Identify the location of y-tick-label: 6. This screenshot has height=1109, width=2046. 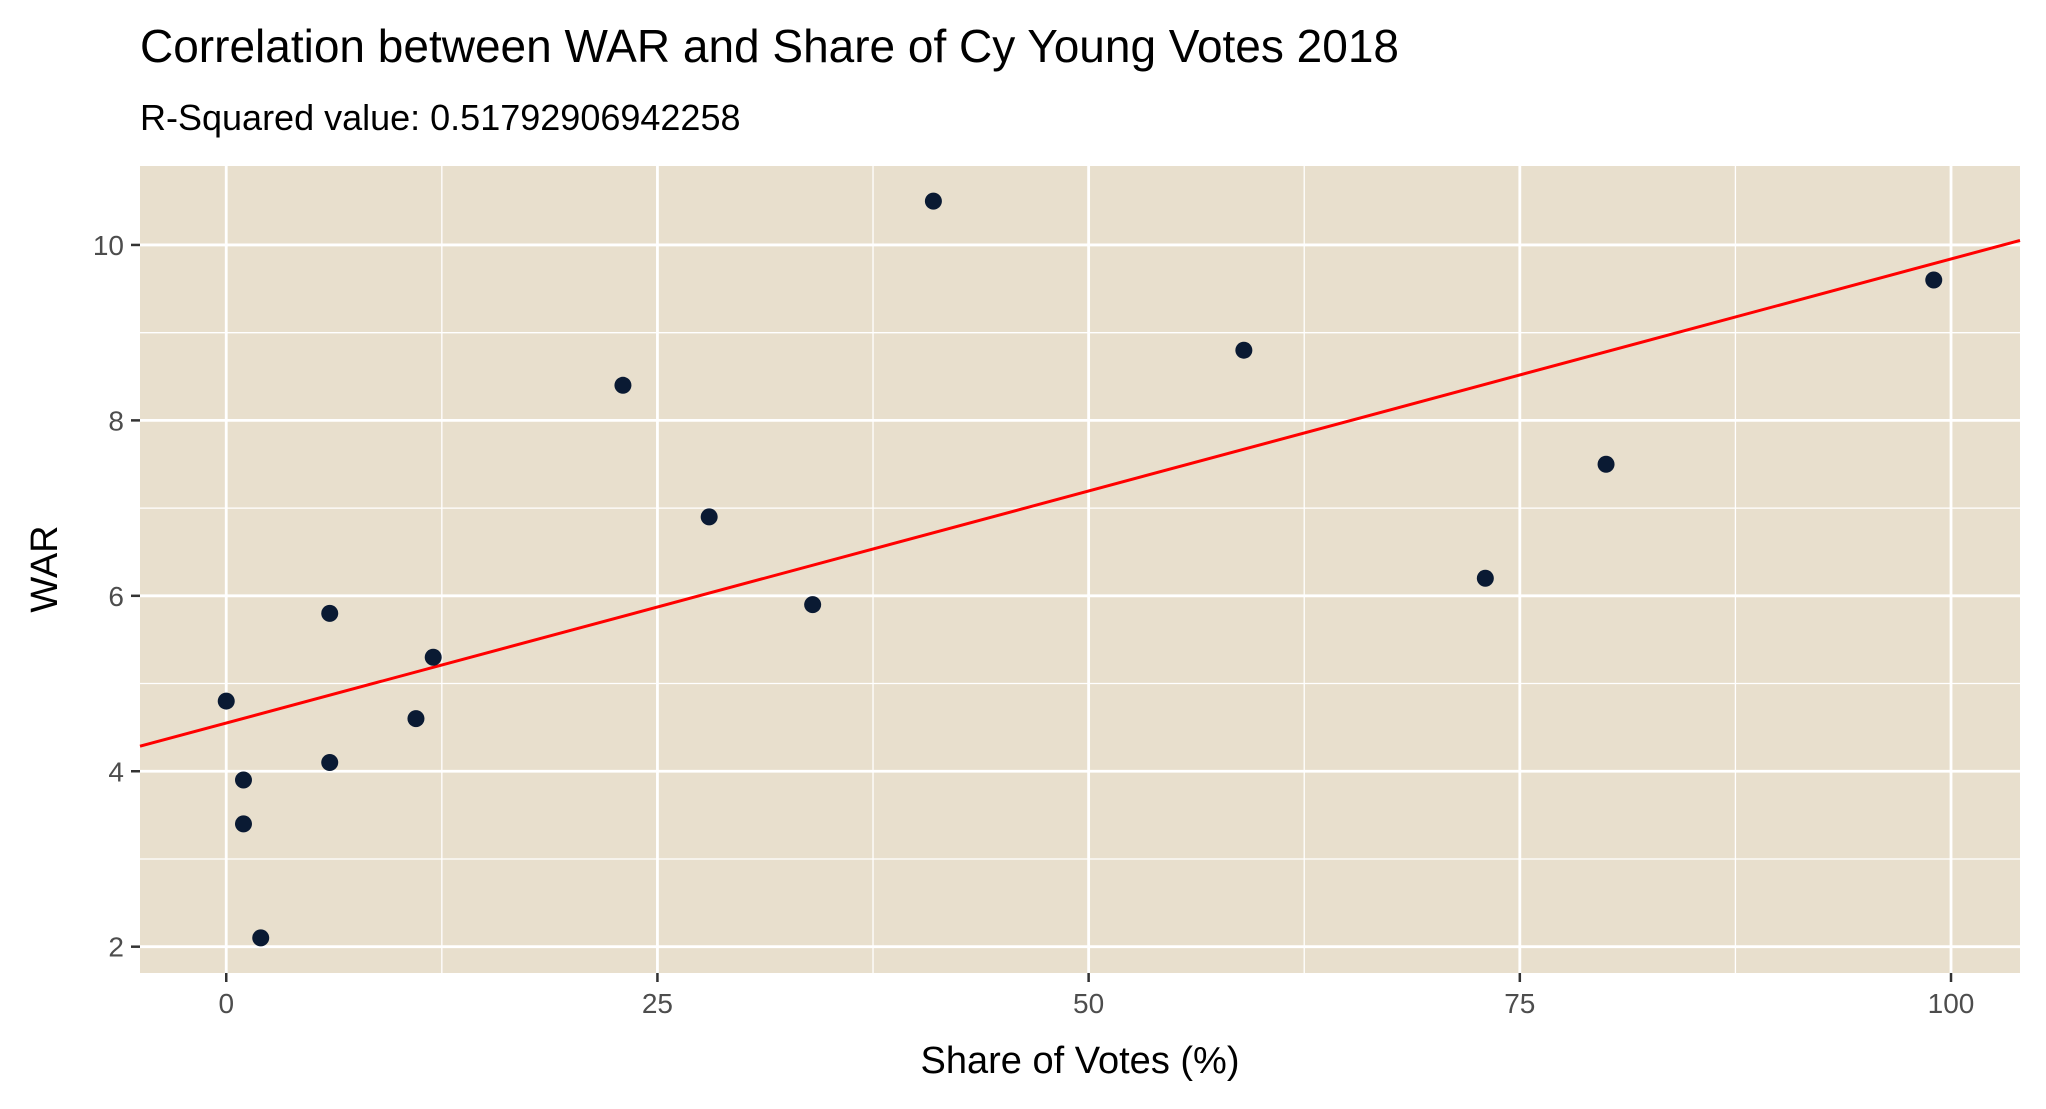
(116, 596).